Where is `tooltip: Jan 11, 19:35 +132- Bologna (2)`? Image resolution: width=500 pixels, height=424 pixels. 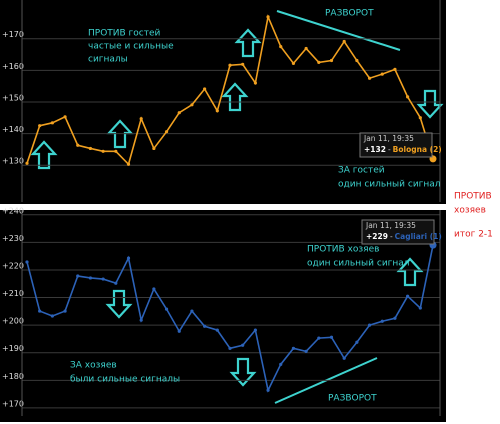
tooltip: Jan 11, 19:35 +132- Bologna (2) is located at coordinates (400, 145).